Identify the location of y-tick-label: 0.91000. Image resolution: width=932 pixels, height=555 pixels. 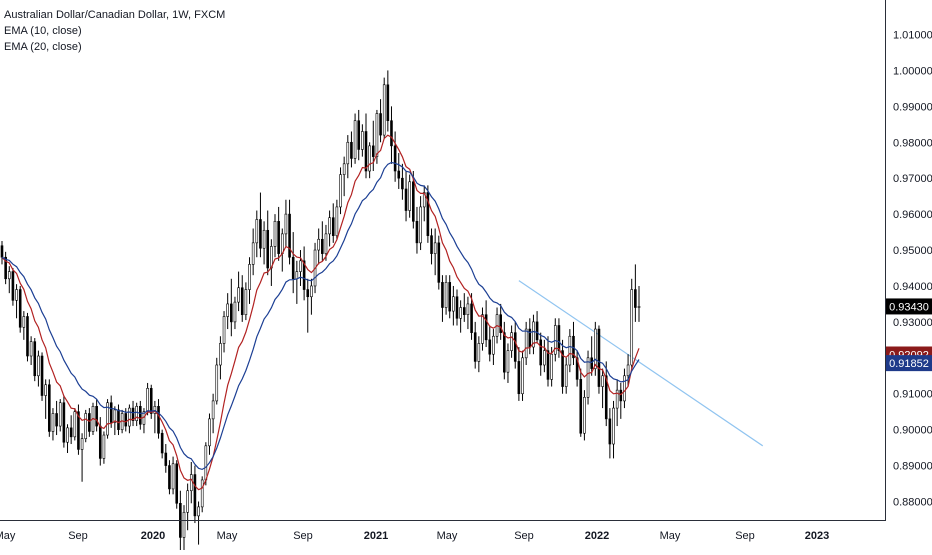
(912, 395).